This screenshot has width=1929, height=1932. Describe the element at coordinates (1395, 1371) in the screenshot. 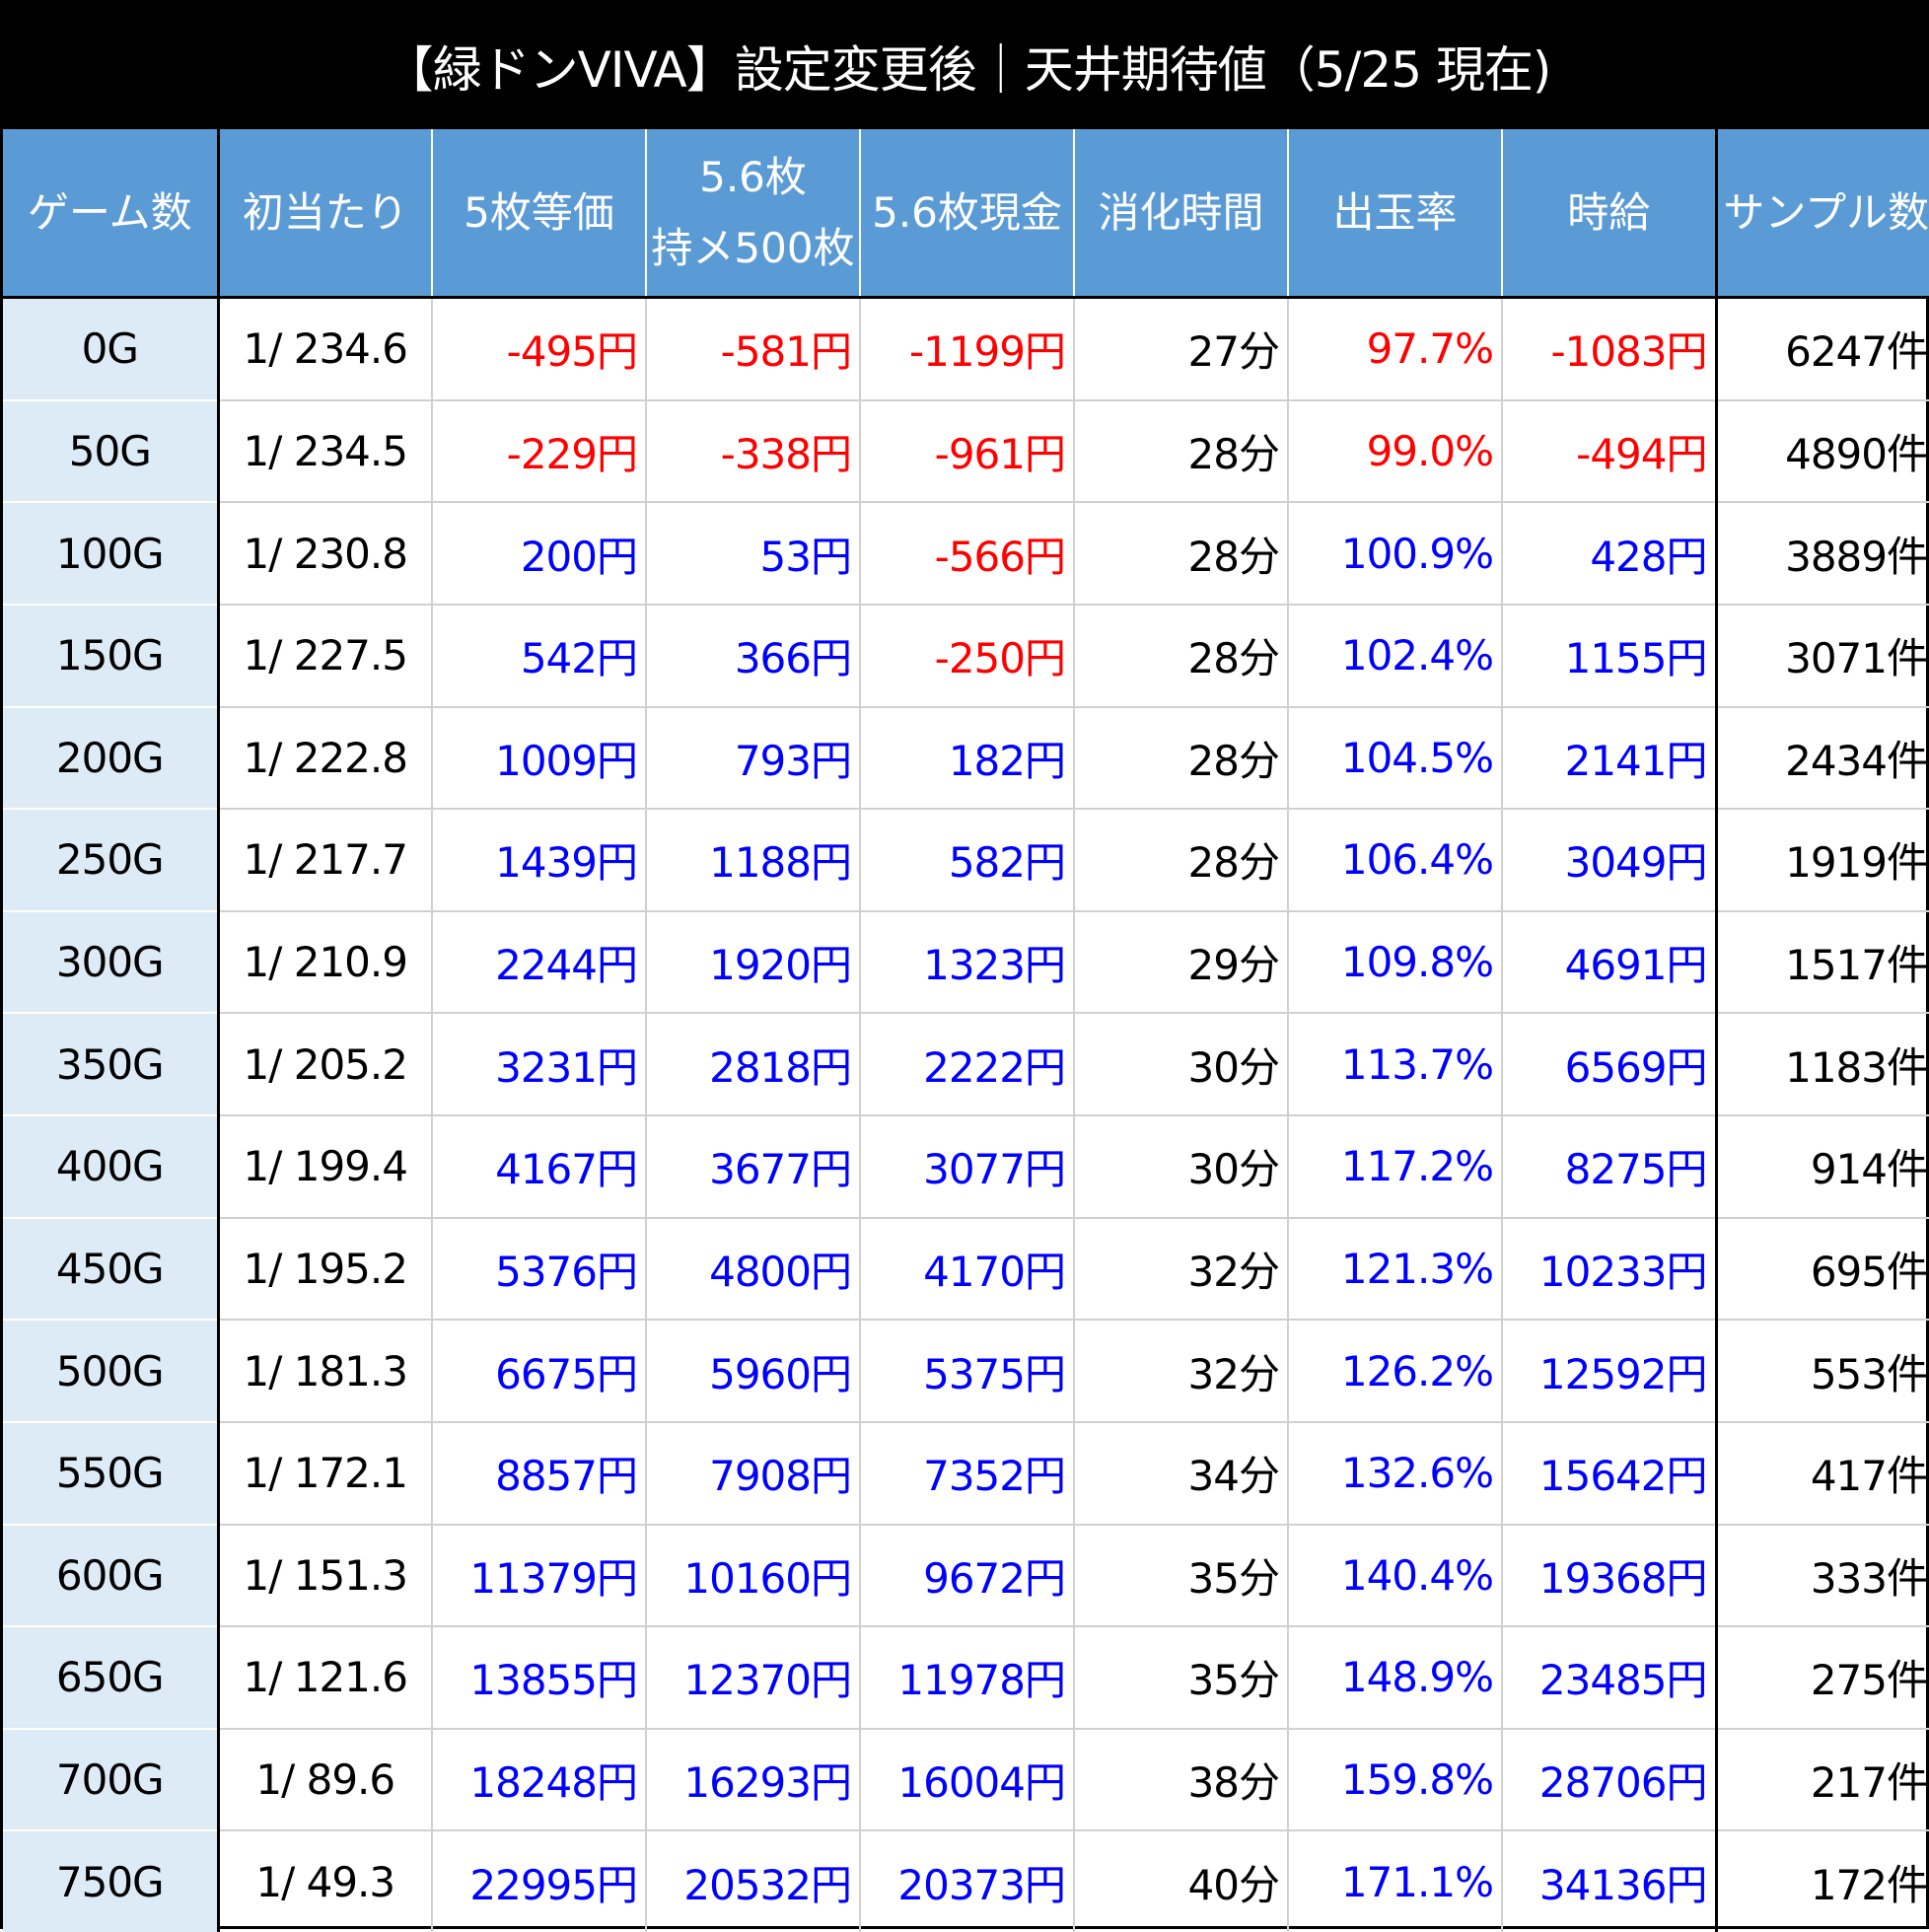

I see `cell-payout-rate: 126.2%` at that location.